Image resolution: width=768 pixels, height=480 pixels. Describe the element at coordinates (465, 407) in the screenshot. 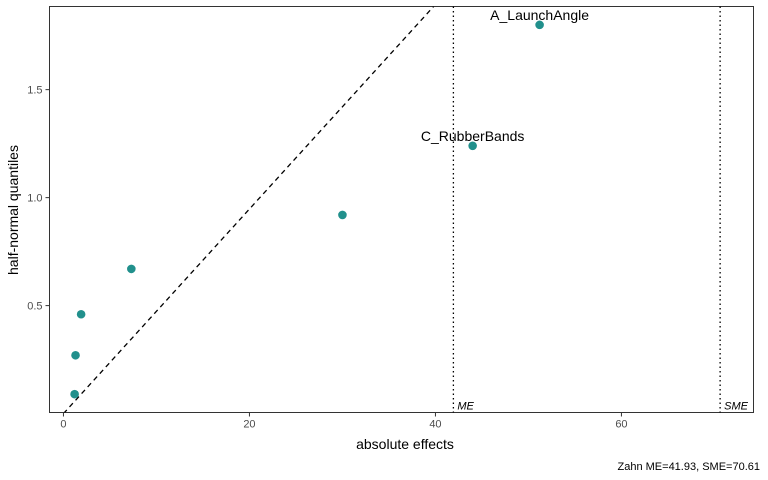

I see `vline-label-me: ME` at that location.